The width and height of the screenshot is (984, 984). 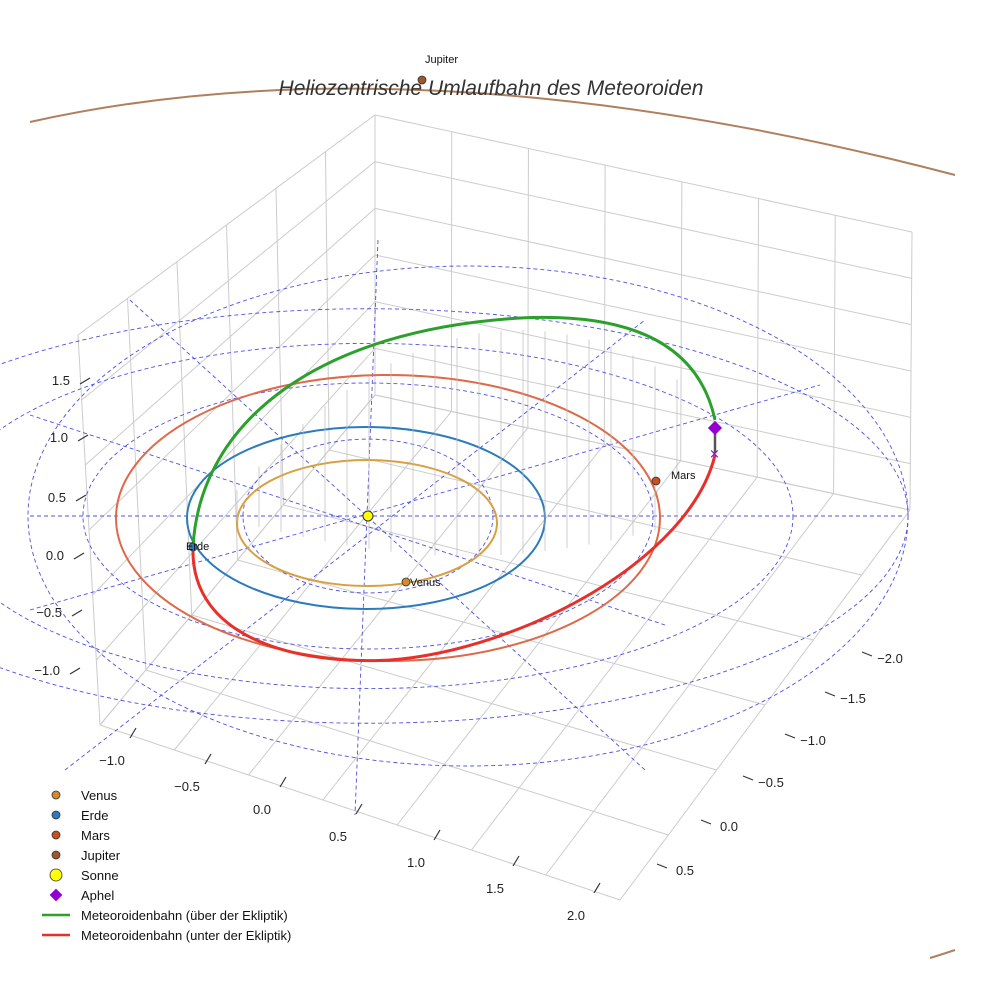 What do you see at coordinates (61, 380) in the screenshot?
I see `z-tick-label: 1.5` at bounding box center [61, 380].